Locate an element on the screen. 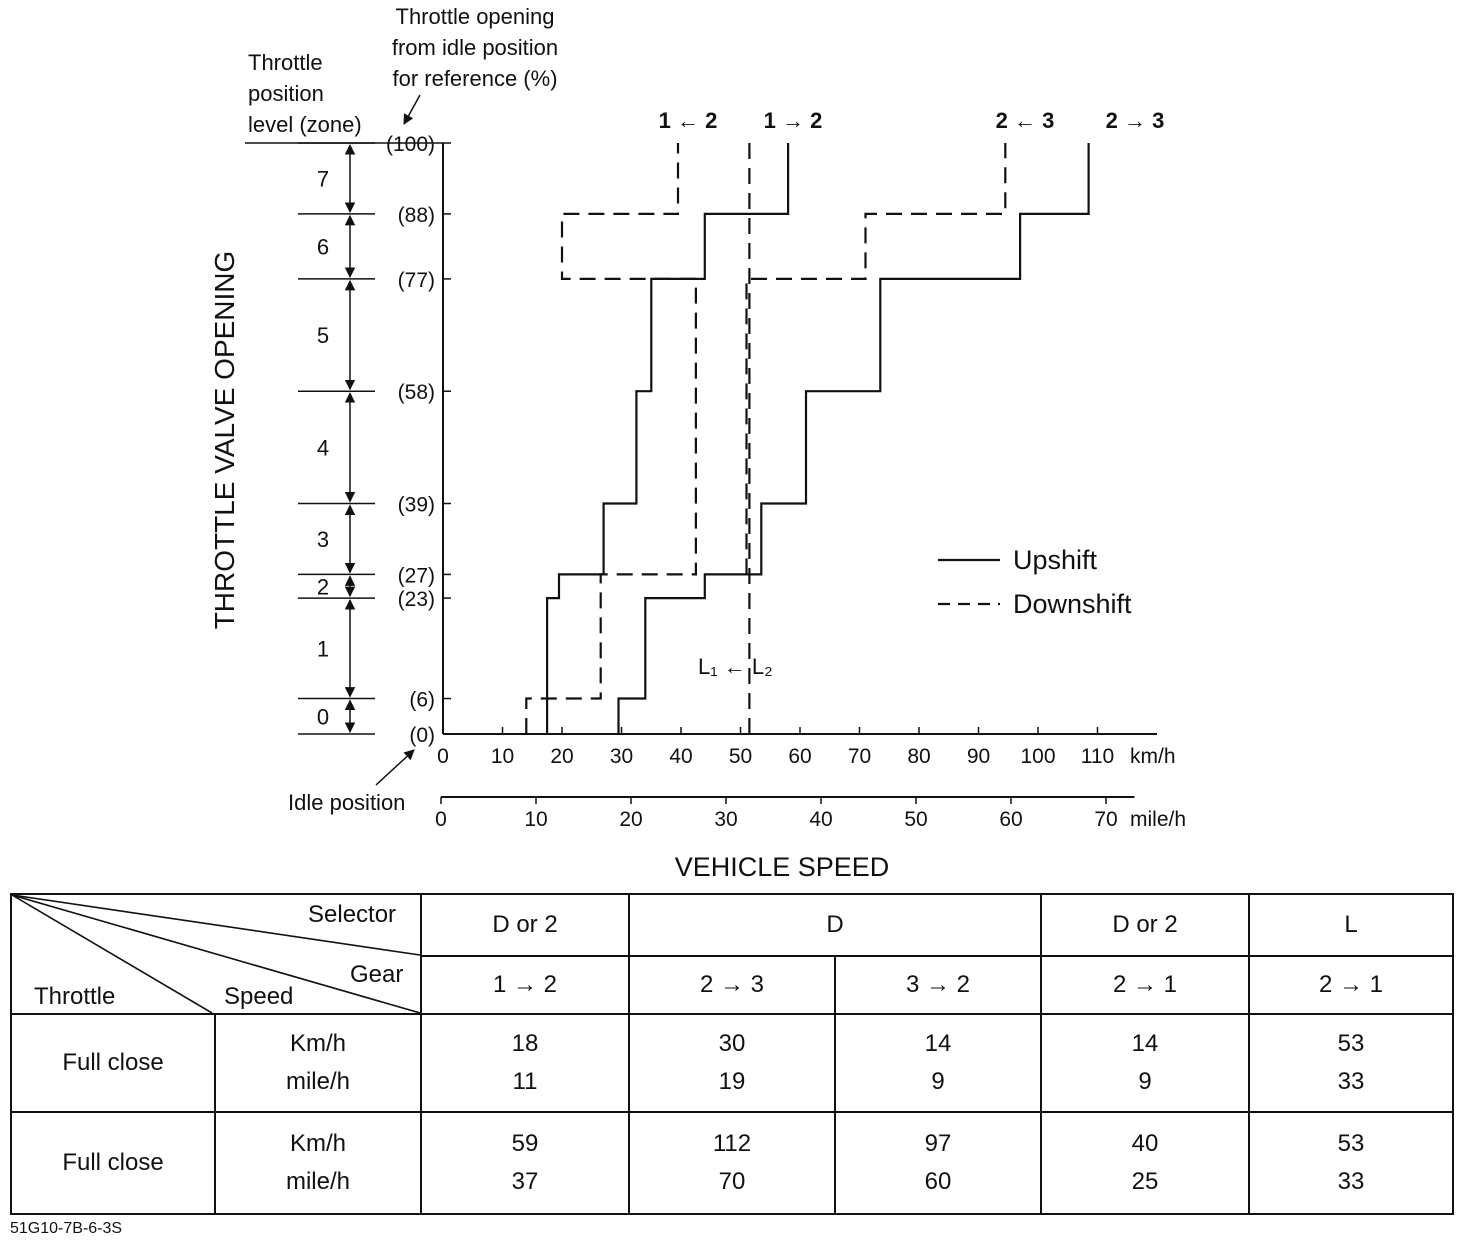 The image size is (1472, 1260). x-tick-label-kmh: 30 is located at coordinates (621, 756).